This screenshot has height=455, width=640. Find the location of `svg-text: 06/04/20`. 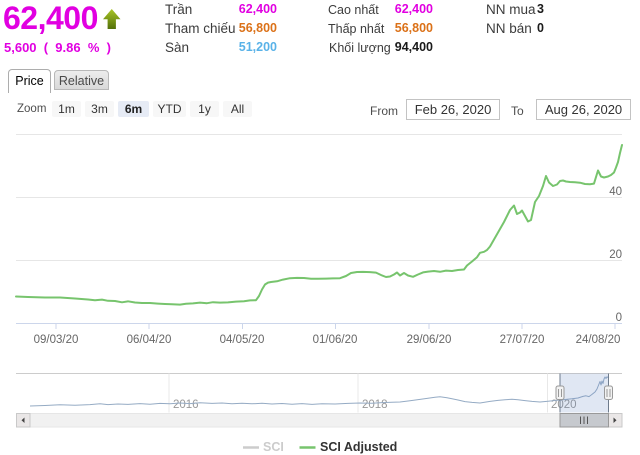

svg-text: 06/04/20 is located at coordinates (149, 340).